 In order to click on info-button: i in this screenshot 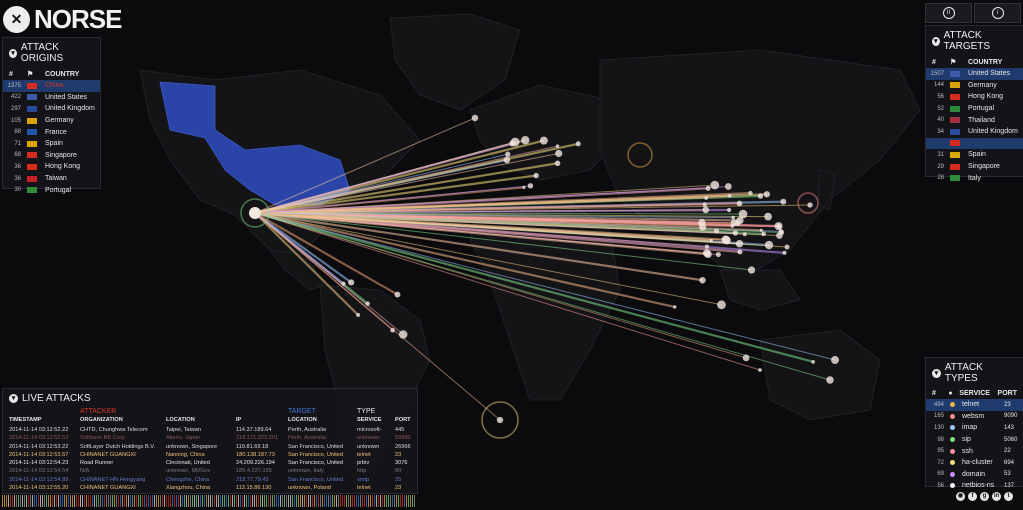, I will do `click(997, 13)`.